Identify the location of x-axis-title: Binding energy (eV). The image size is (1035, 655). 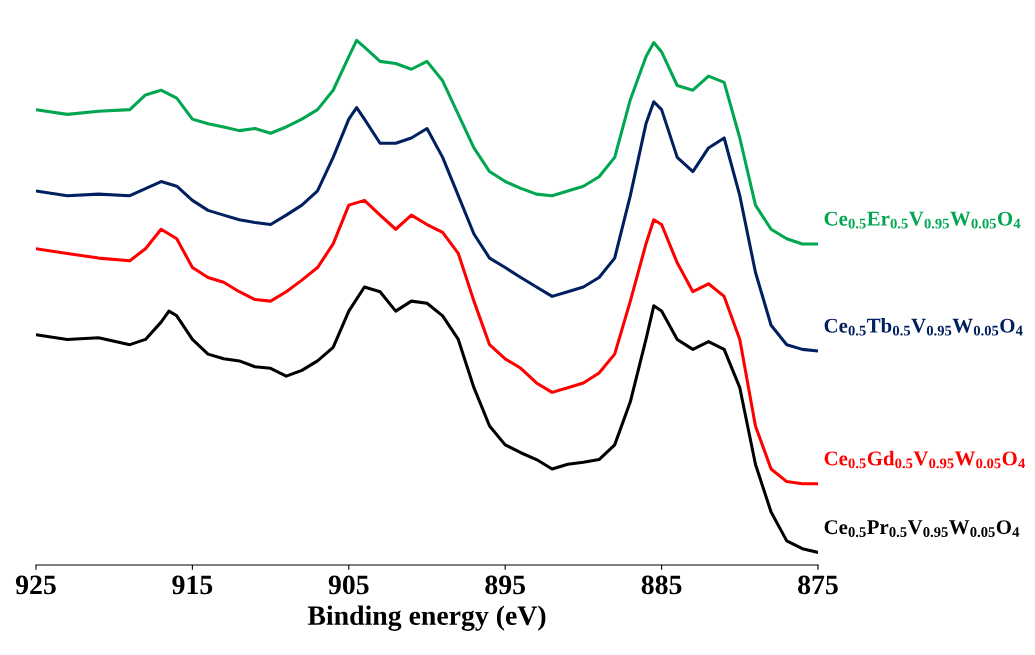
(426, 618).